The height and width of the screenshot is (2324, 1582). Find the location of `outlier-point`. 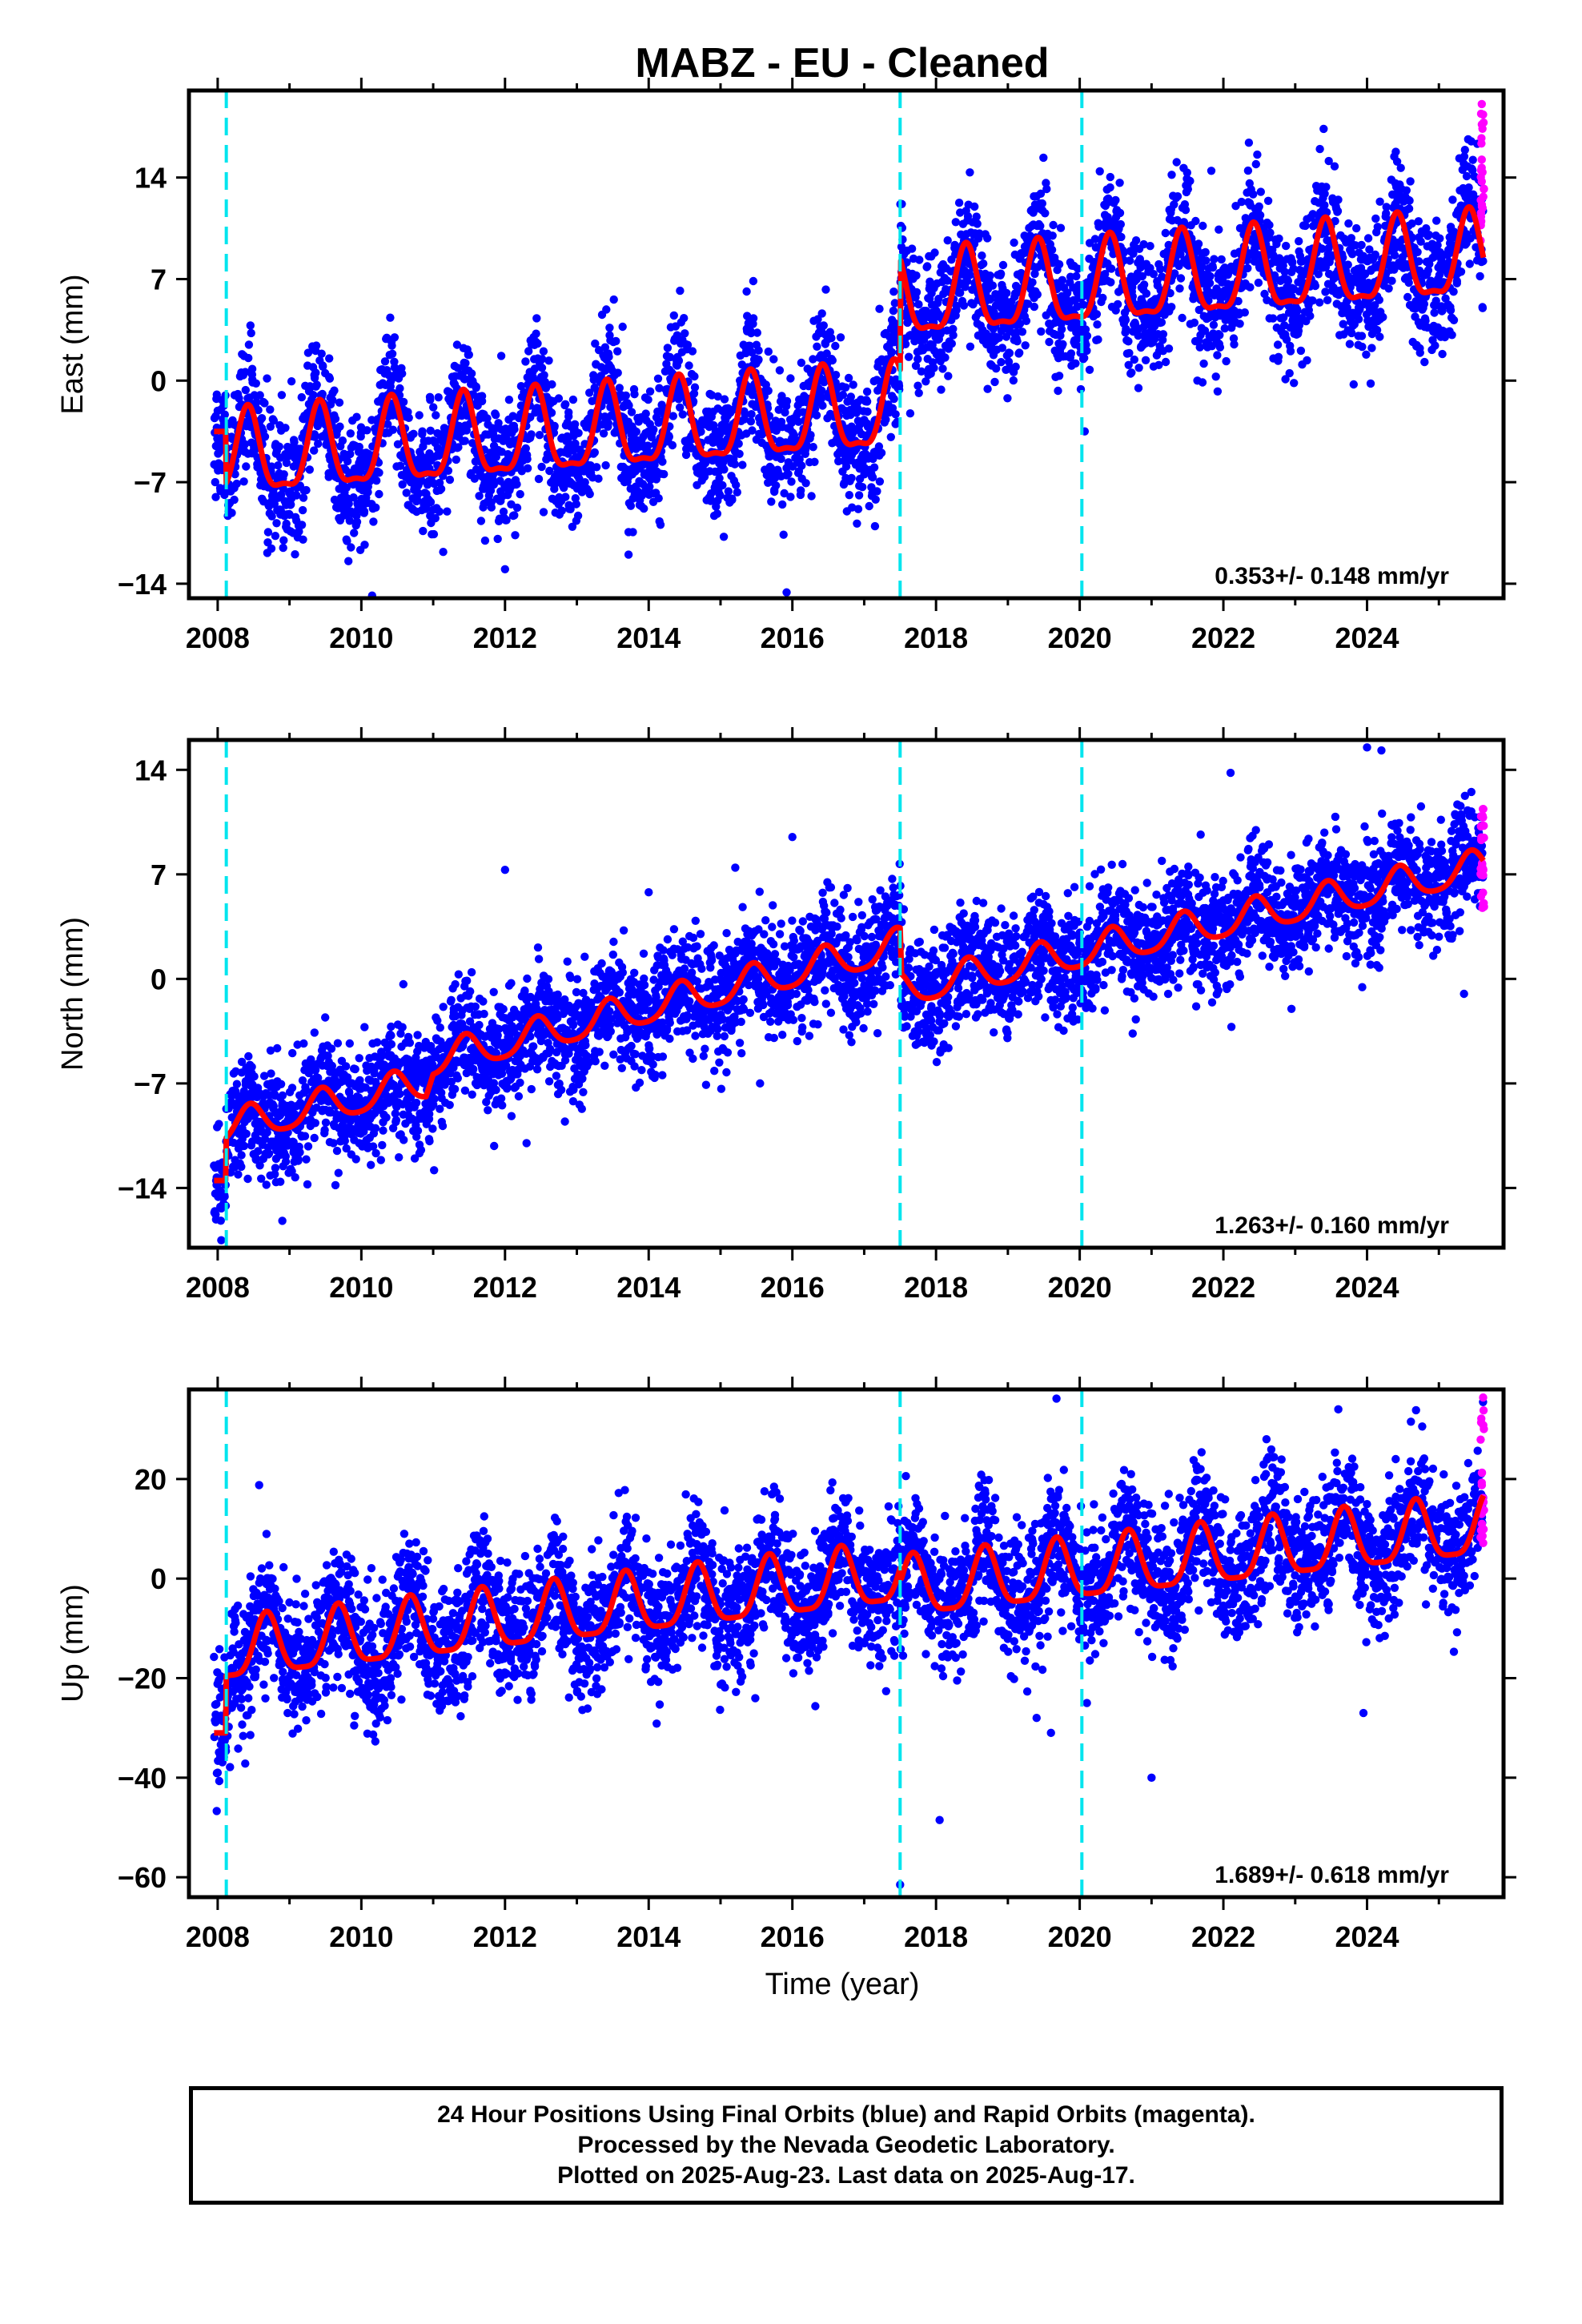

outlier-point is located at coordinates (504, 569).